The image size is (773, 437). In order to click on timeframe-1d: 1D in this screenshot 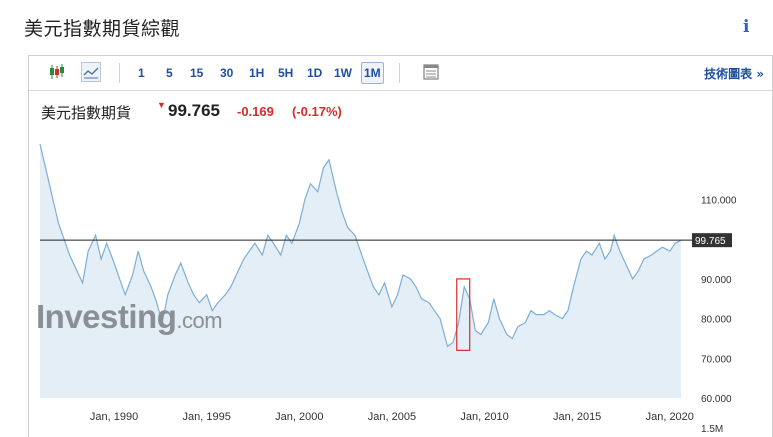, I will do `click(315, 73)`.